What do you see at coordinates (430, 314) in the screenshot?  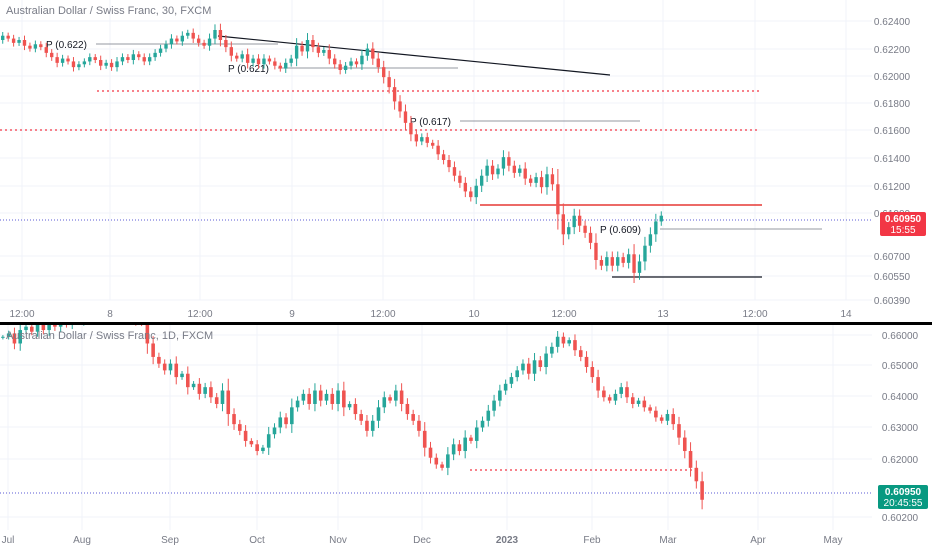 I see `top-time-axis: 12:00 8 12:00 9 12:00 10 12:00 13 12:00 14` at bounding box center [430, 314].